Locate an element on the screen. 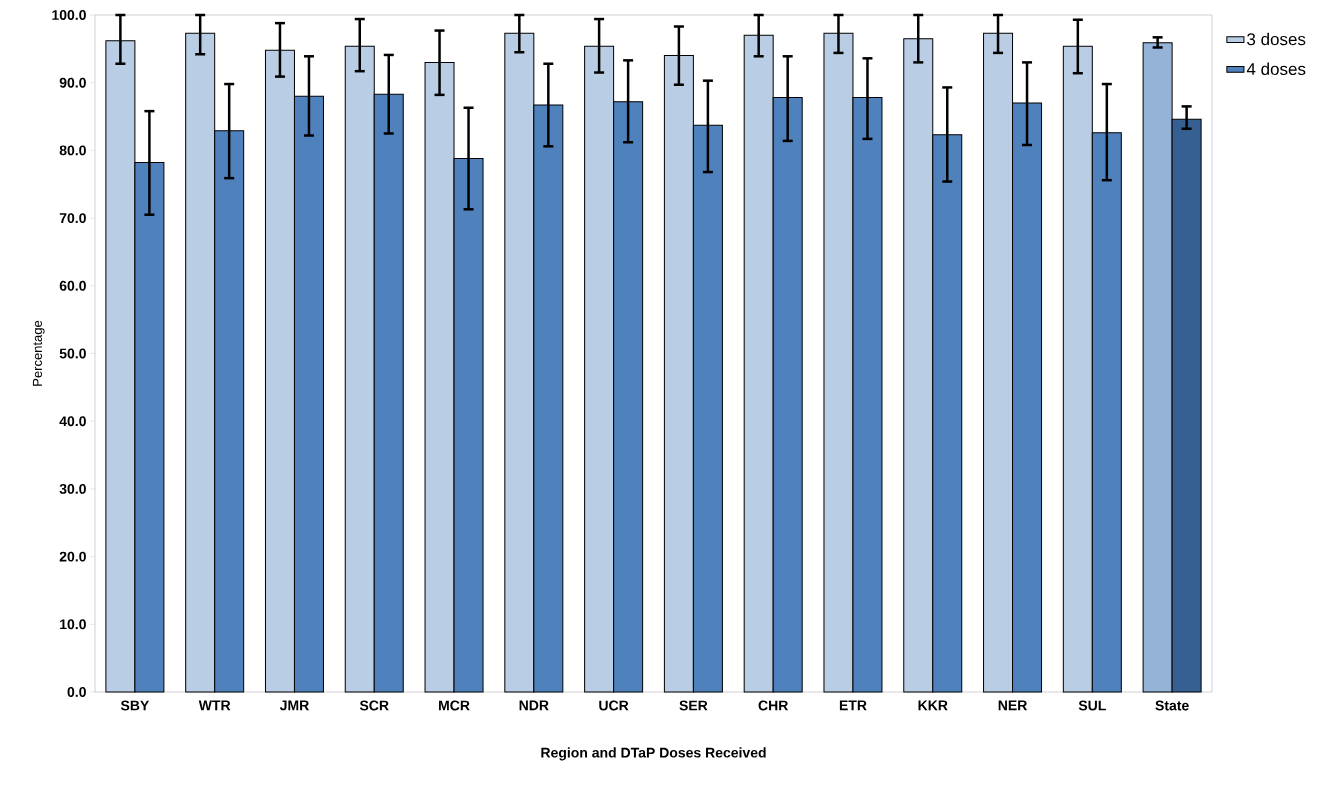 Image resolution: width=1343 pixels, height=785 pixels. y-tick-label: 70.0 is located at coordinates (72, 218).